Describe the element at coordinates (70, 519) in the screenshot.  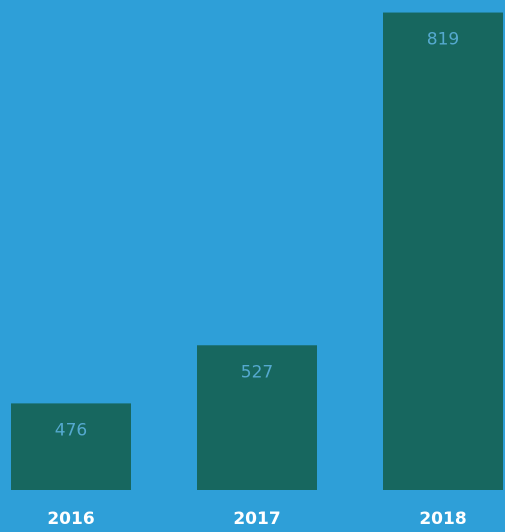
I see `x-tick-label: 2016` at that location.